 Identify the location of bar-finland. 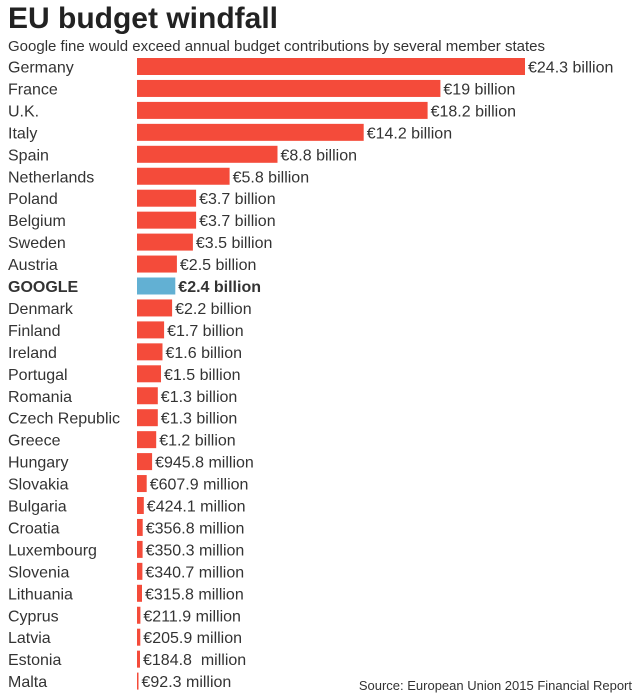
(151, 330).